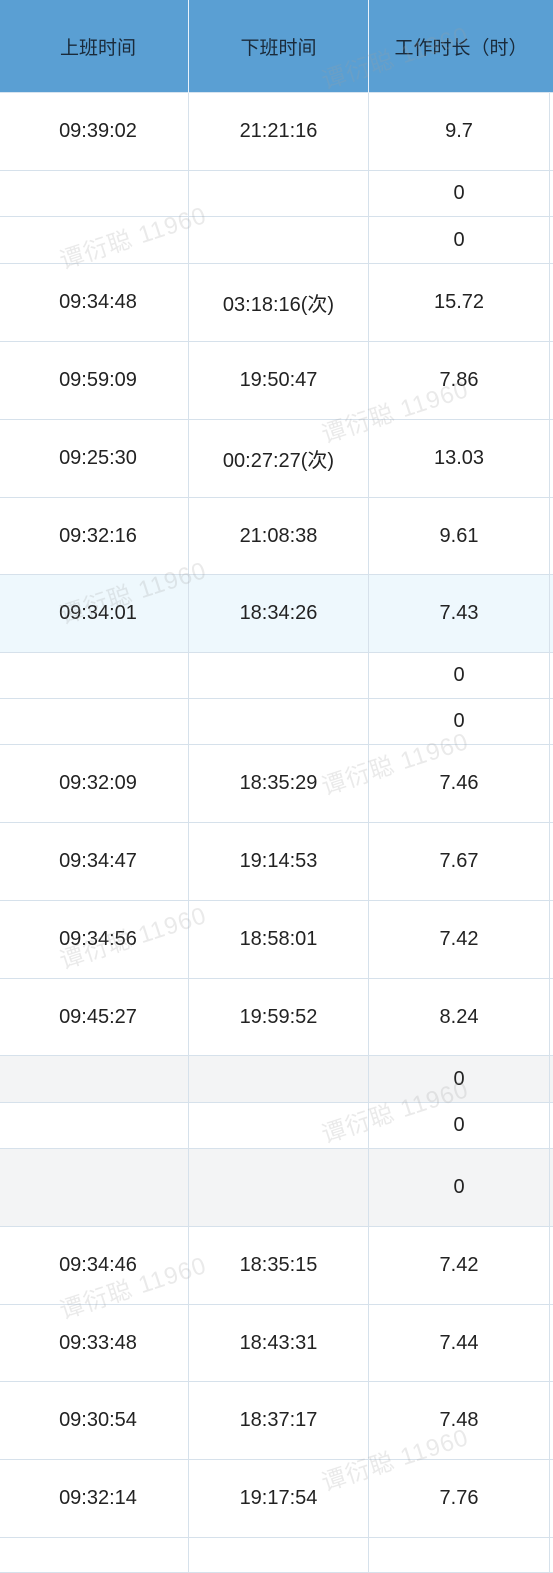 The image size is (553, 1573). I want to click on table-row: 09:32:16 21:08:38 9.61, so click(276, 536).